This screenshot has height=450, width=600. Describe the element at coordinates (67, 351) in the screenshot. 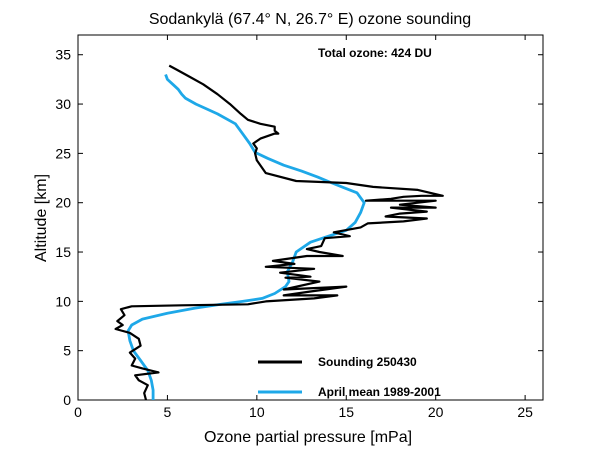

I see `y-tick-label: 5` at that location.